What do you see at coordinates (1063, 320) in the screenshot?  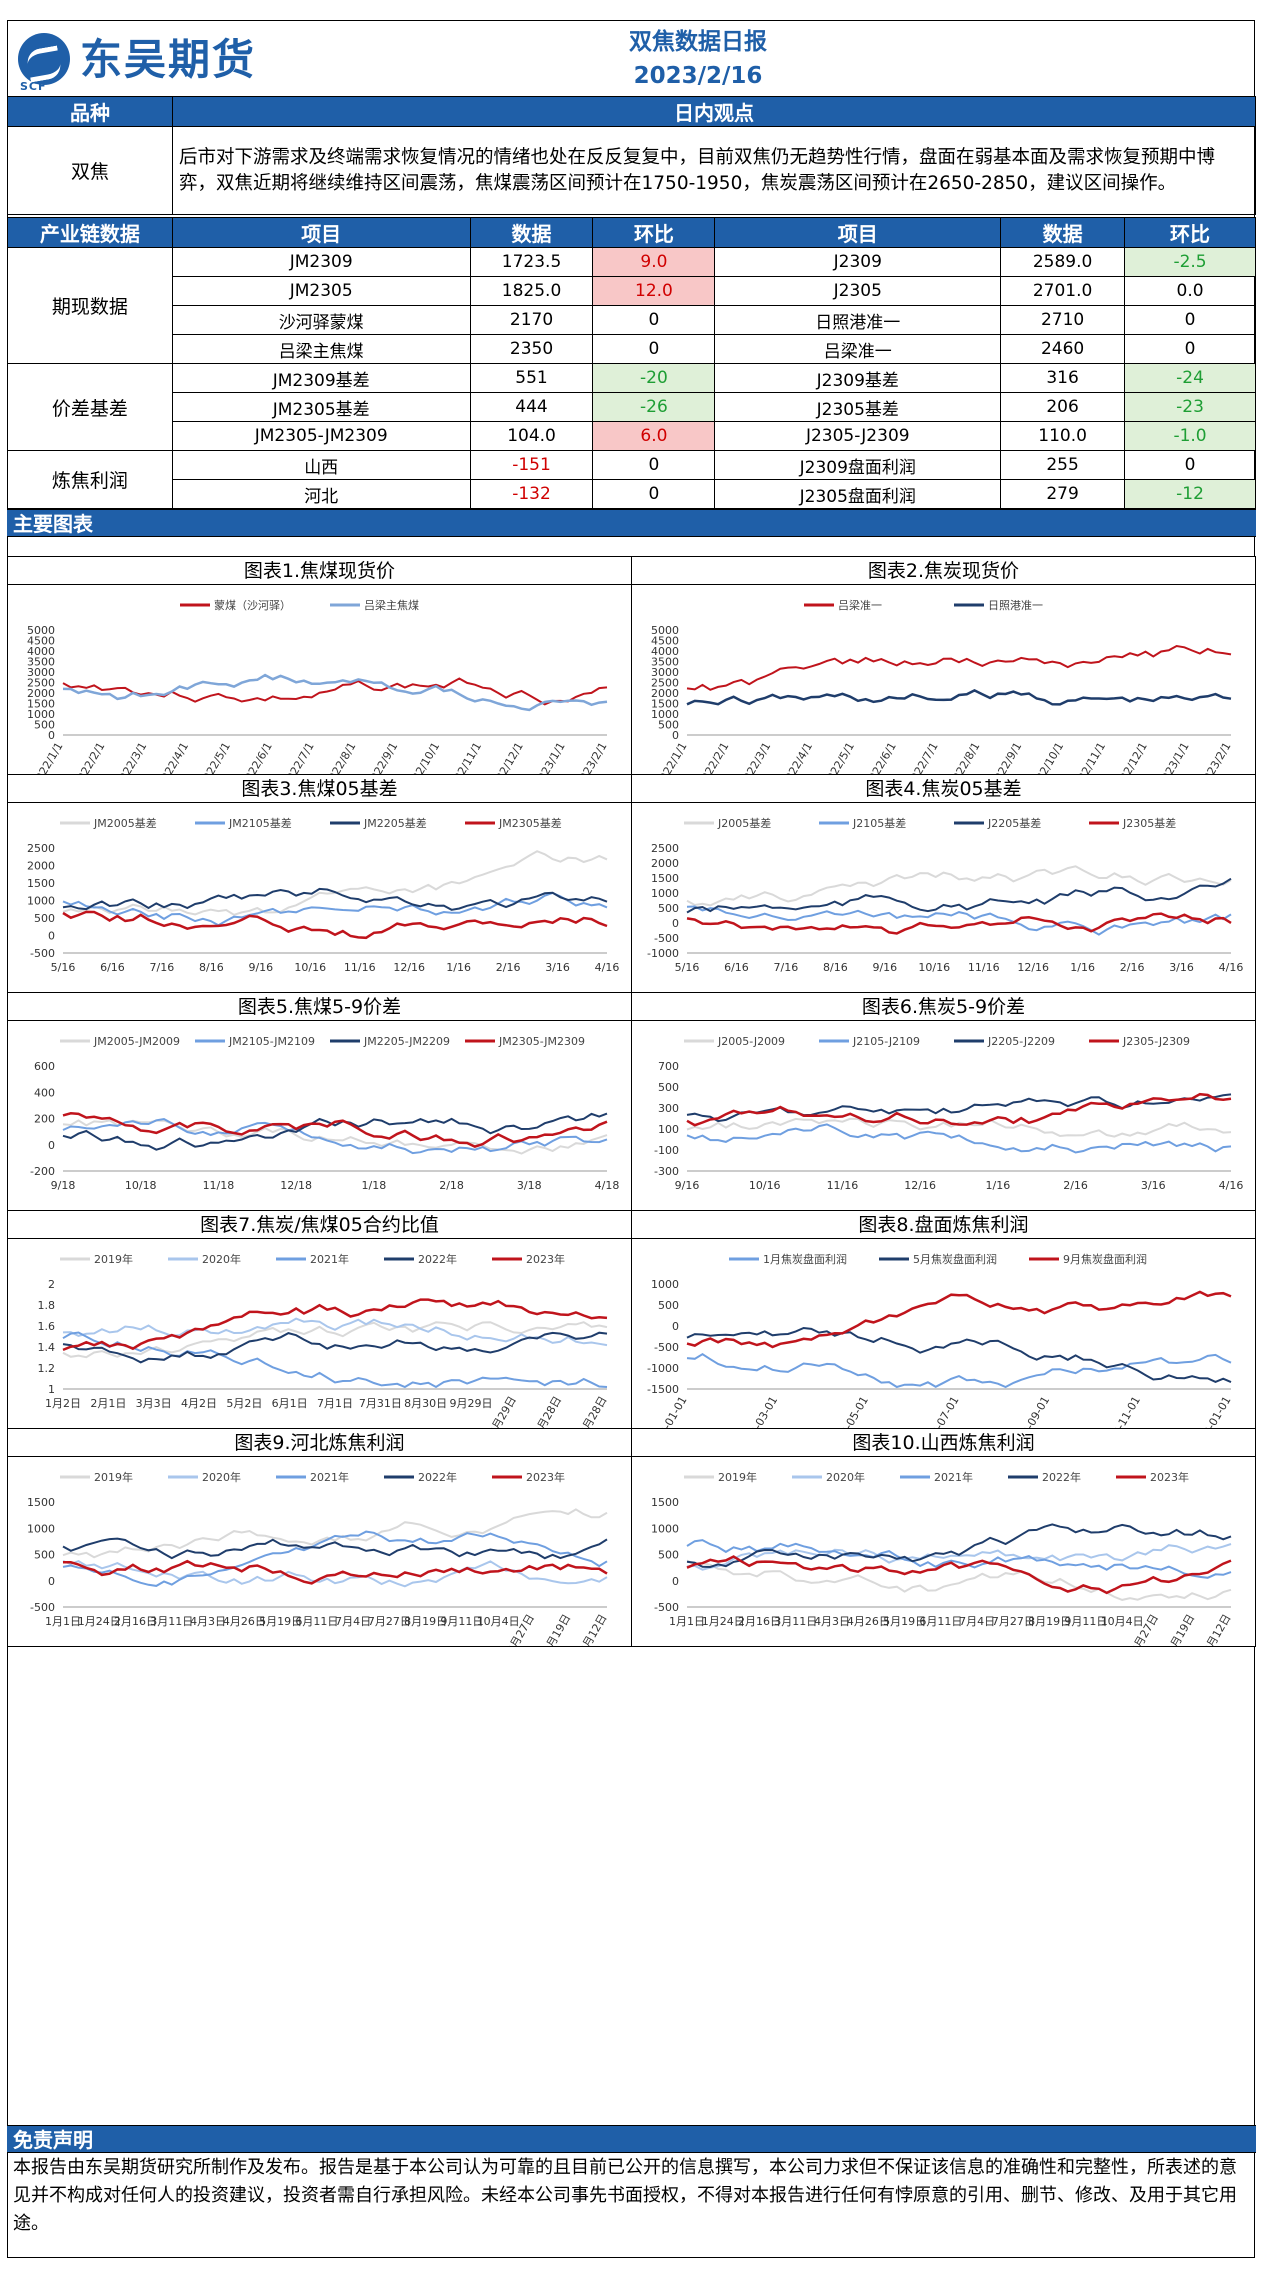 I see `industry-cell: 2710` at bounding box center [1063, 320].